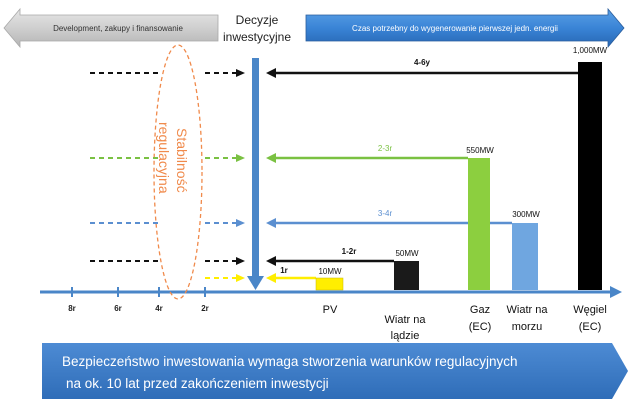 The width and height of the screenshot is (630, 420). What do you see at coordinates (480, 327) in the screenshot?
I see `gas-label-line2: (EC)` at bounding box center [480, 327].